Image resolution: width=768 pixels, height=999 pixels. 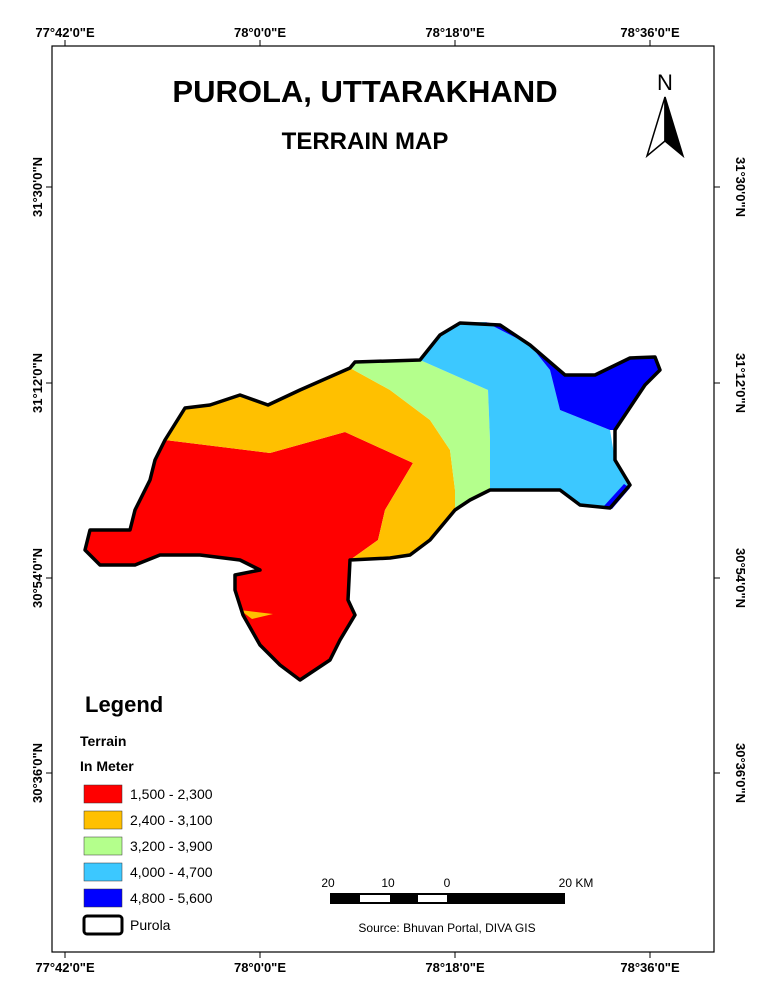 What do you see at coordinates (447, 883) in the screenshot?
I see `scale-label: 0` at bounding box center [447, 883].